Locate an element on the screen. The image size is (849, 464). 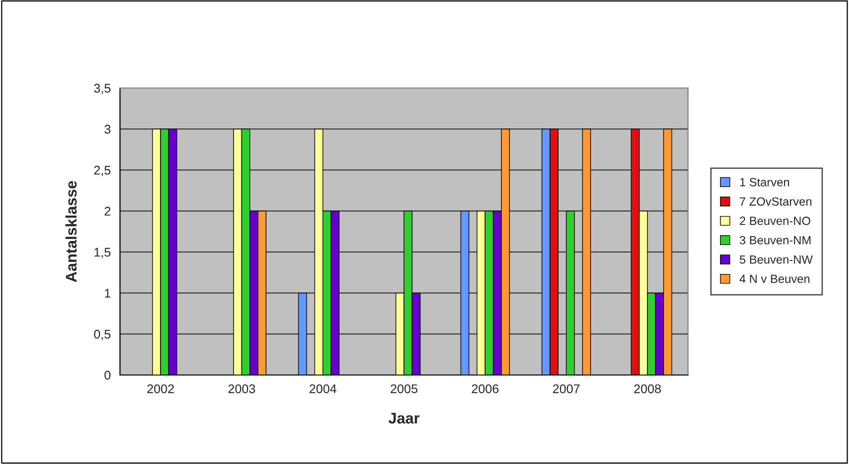
y-tick-label: 1 is located at coordinates (107, 293).